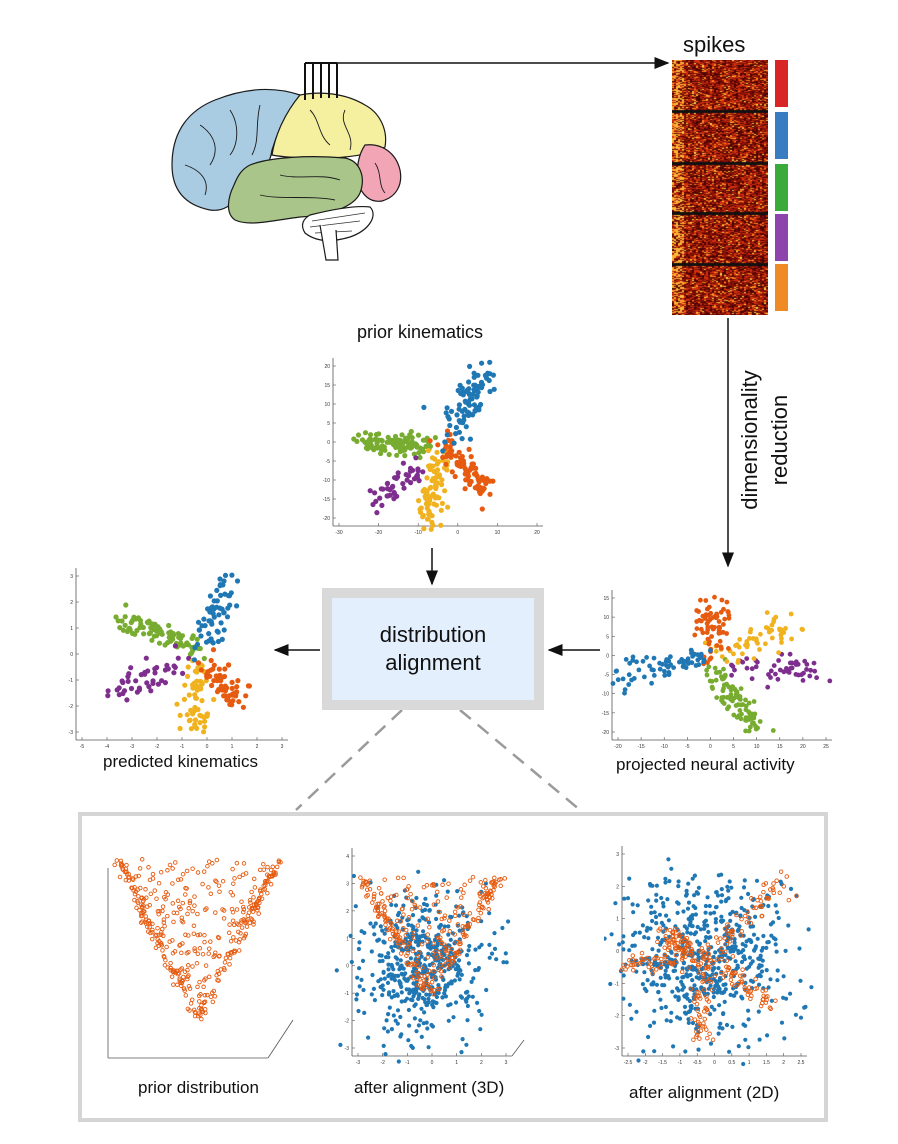 The width and height of the screenshot is (898, 1144). I want to click on tick-label: 4, so click(347, 857).